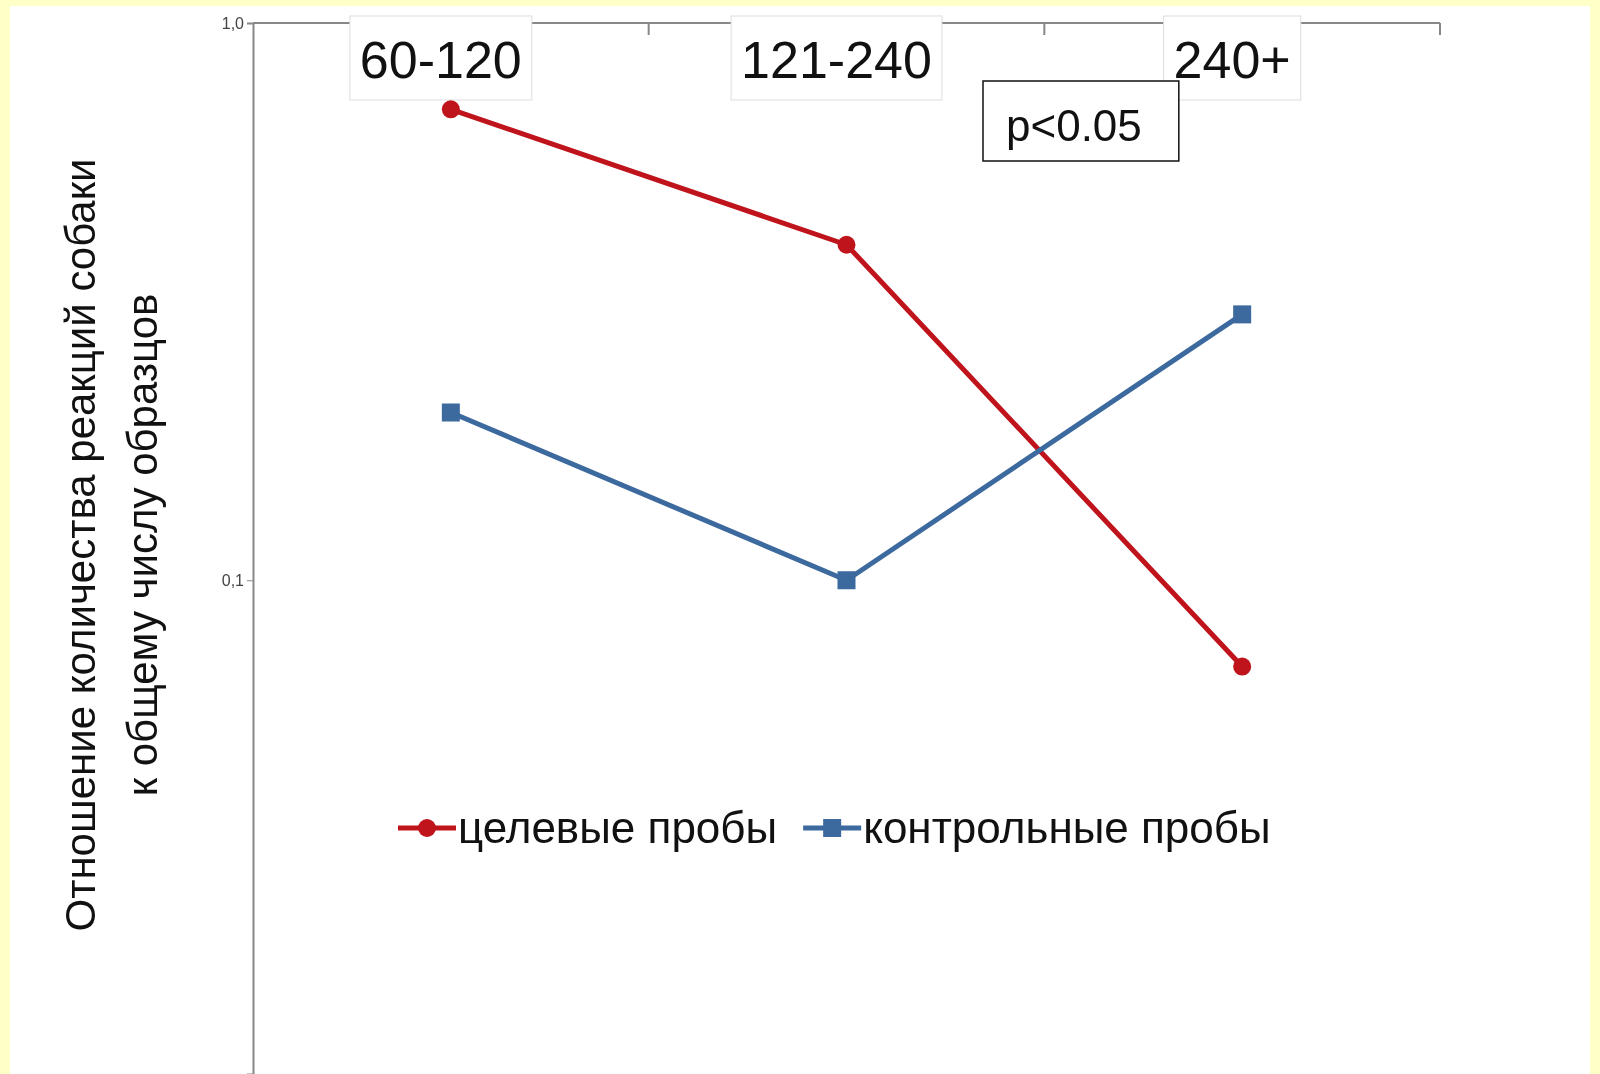  I want to click on x-tick-label: 240+, so click(1232, 60).